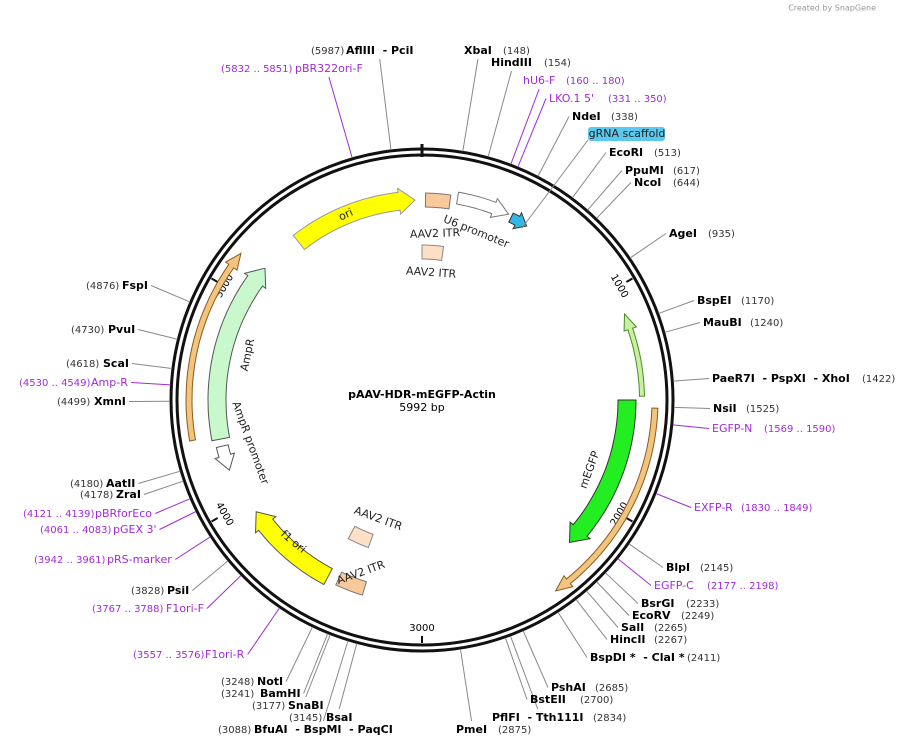 This screenshot has width=908, height=746. Describe the element at coordinates (237, 354) in the screenshot. I see `ampr-arrow` at that location.